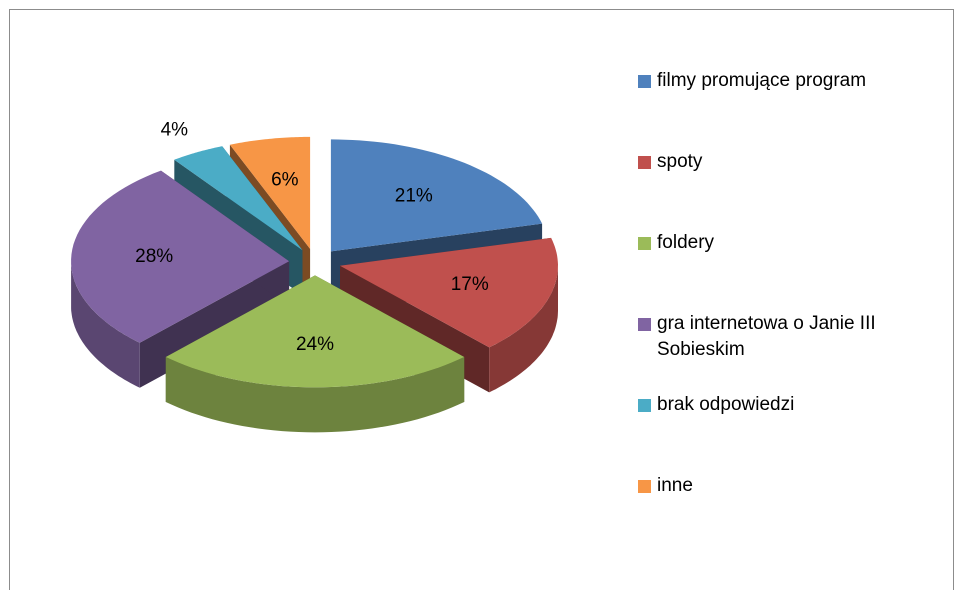  Describe the element at coordinates (686, 242) in the screenshot. I see `legend-label: foldery` at that location.